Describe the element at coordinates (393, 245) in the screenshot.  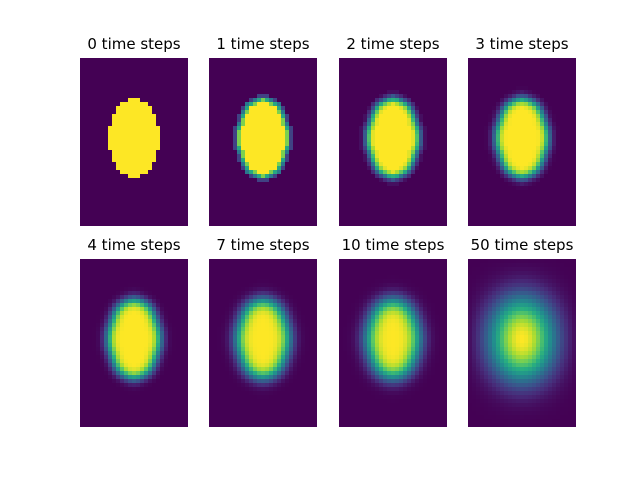
I see `panel-title-6: 10 time steps` at that location.